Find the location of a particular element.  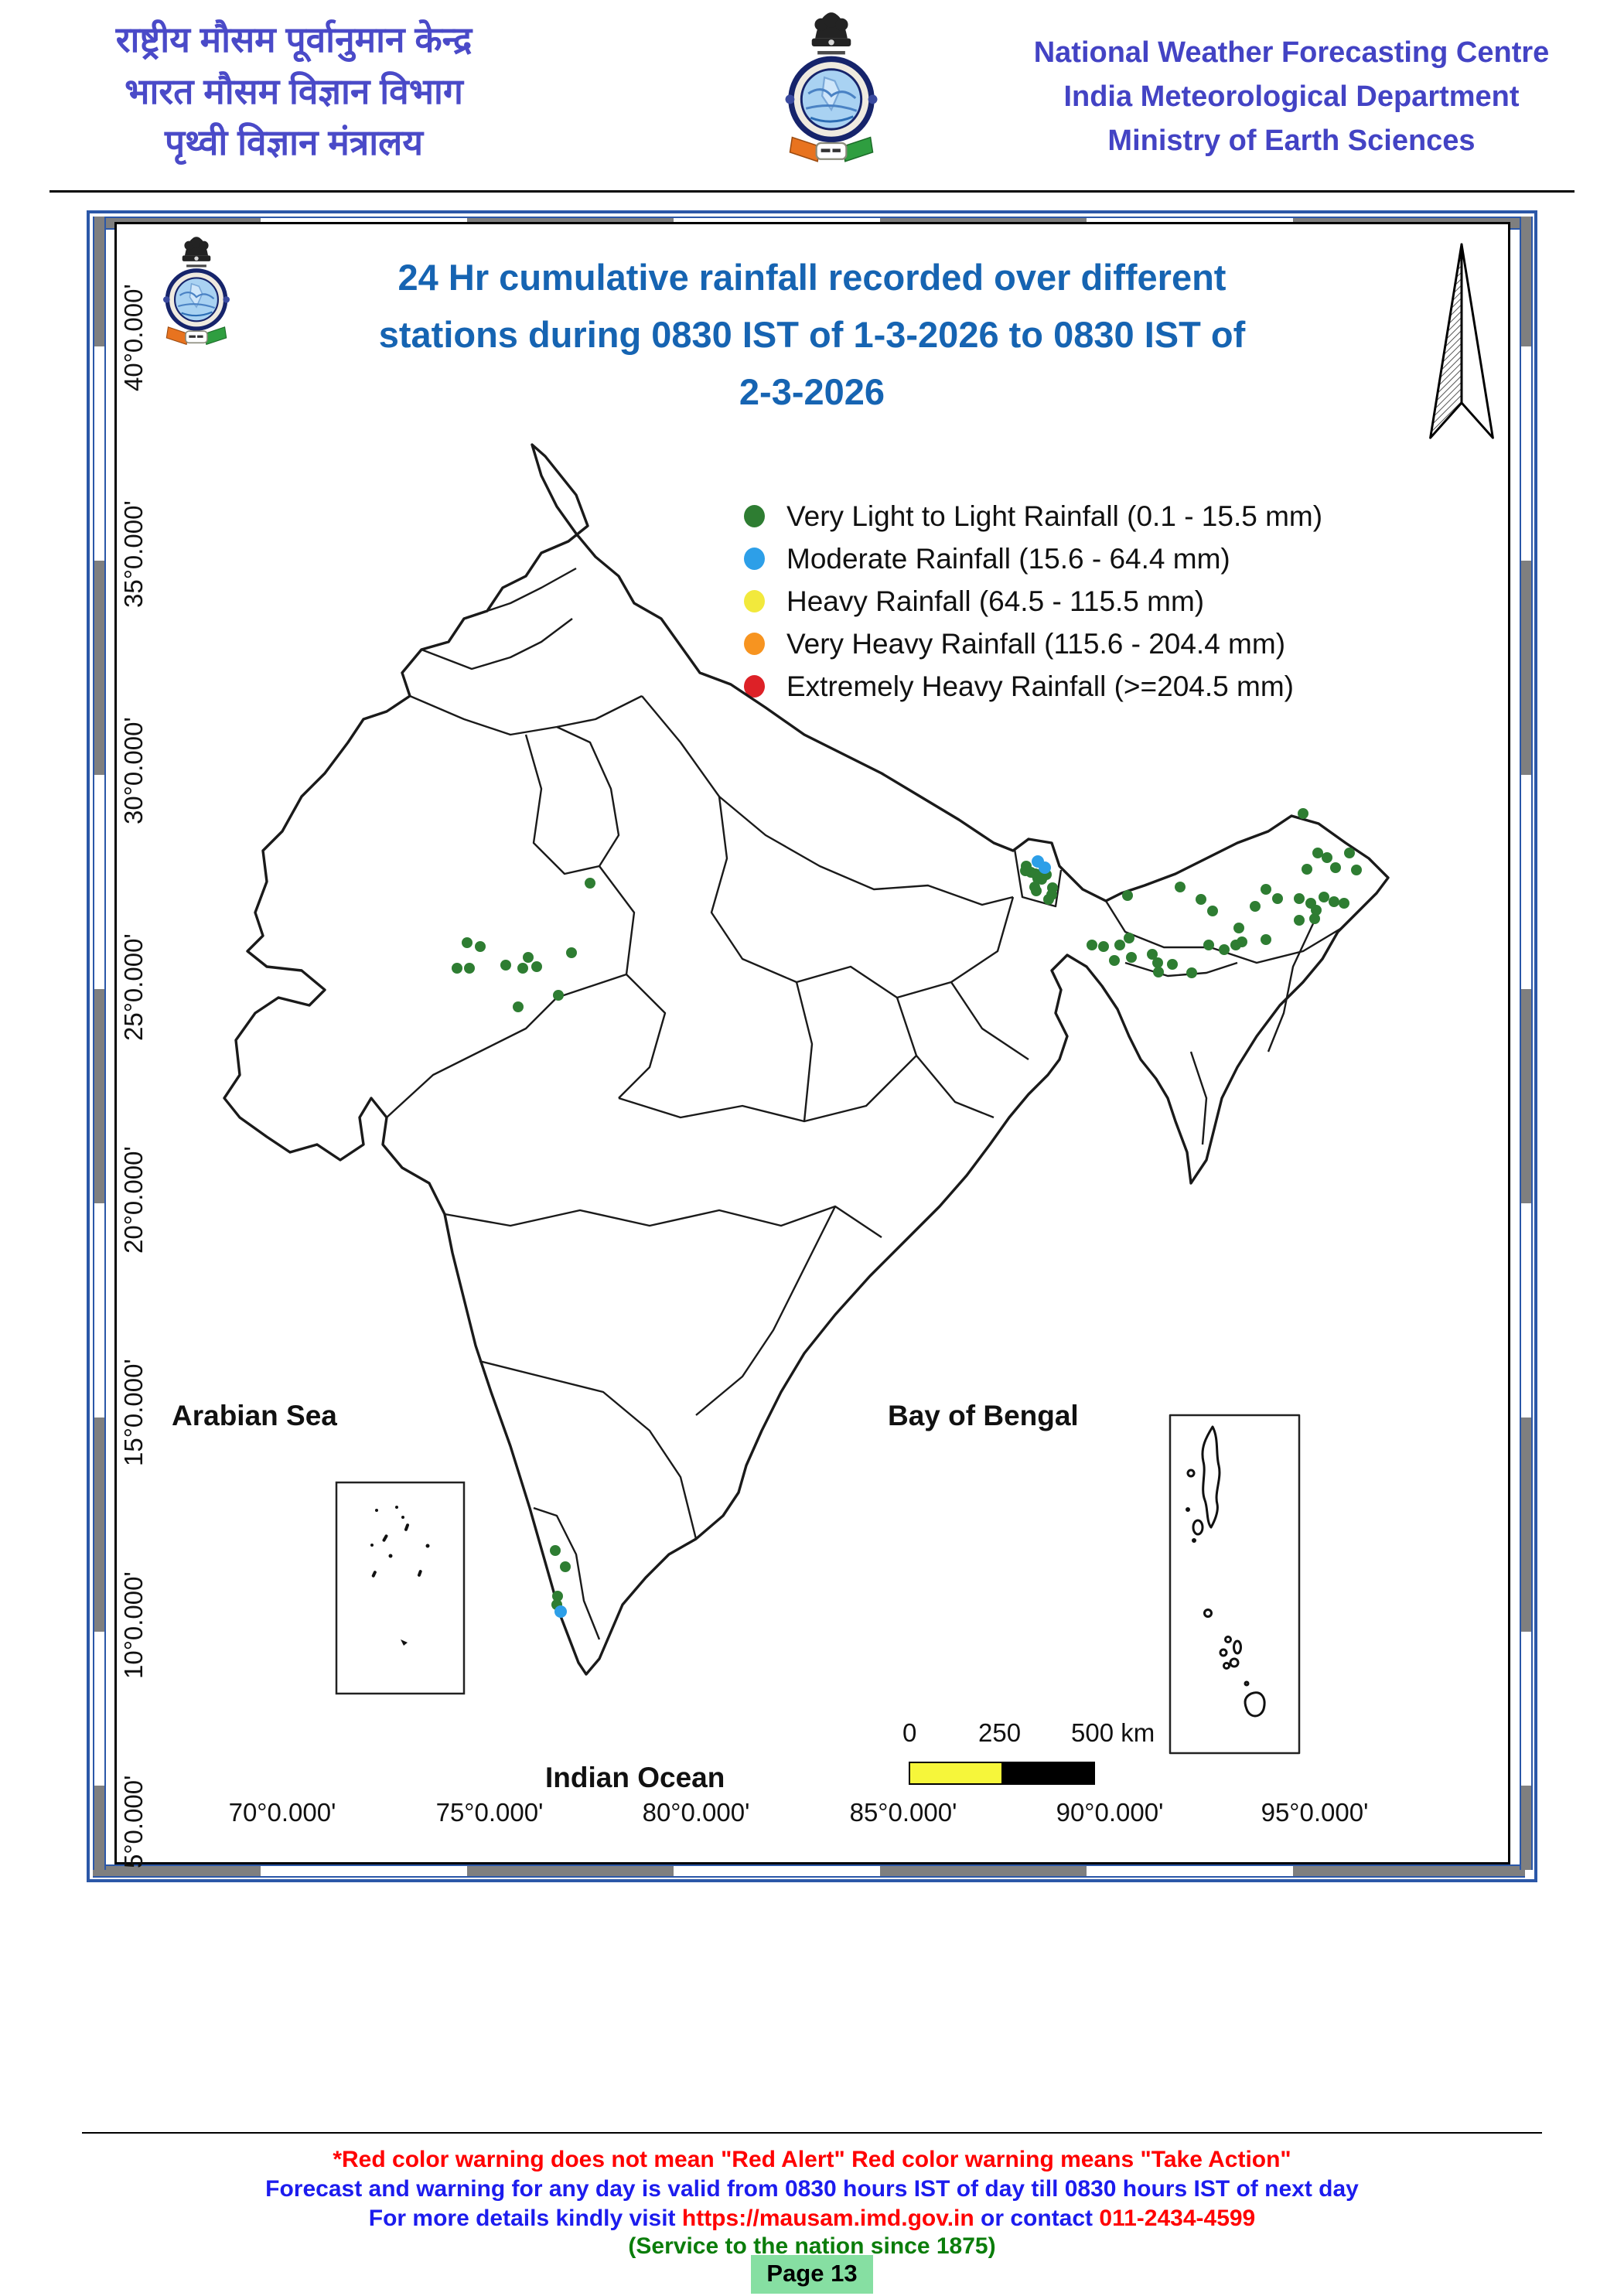

legend-label: Heavy Rainfall (64.5 - 115.5 mm) is located at coordinates (995, 601).